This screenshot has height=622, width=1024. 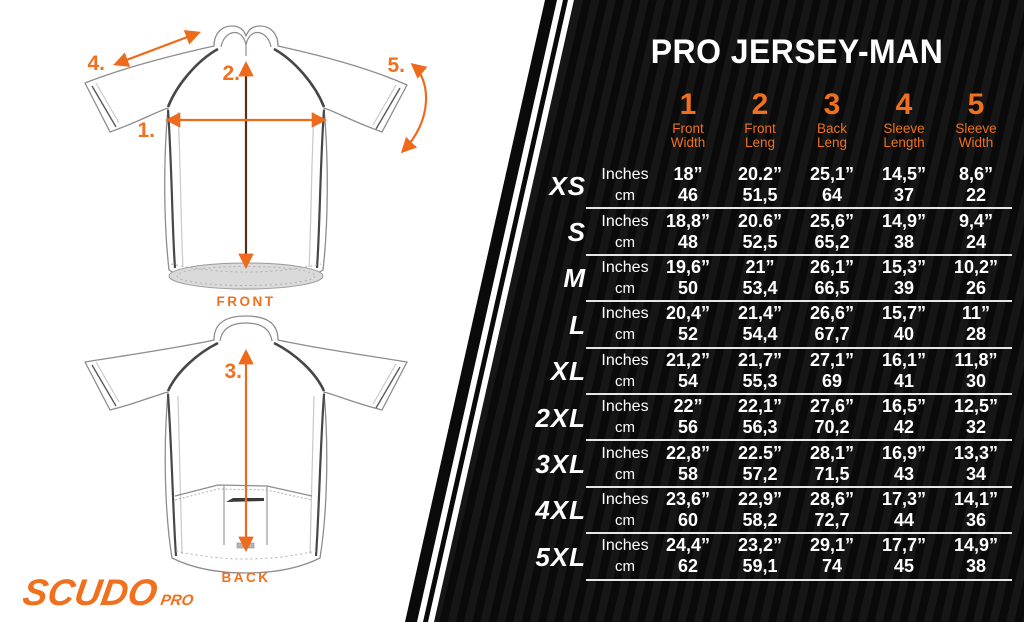 I want to click on size-label: XS, so click(x=567, y=185).